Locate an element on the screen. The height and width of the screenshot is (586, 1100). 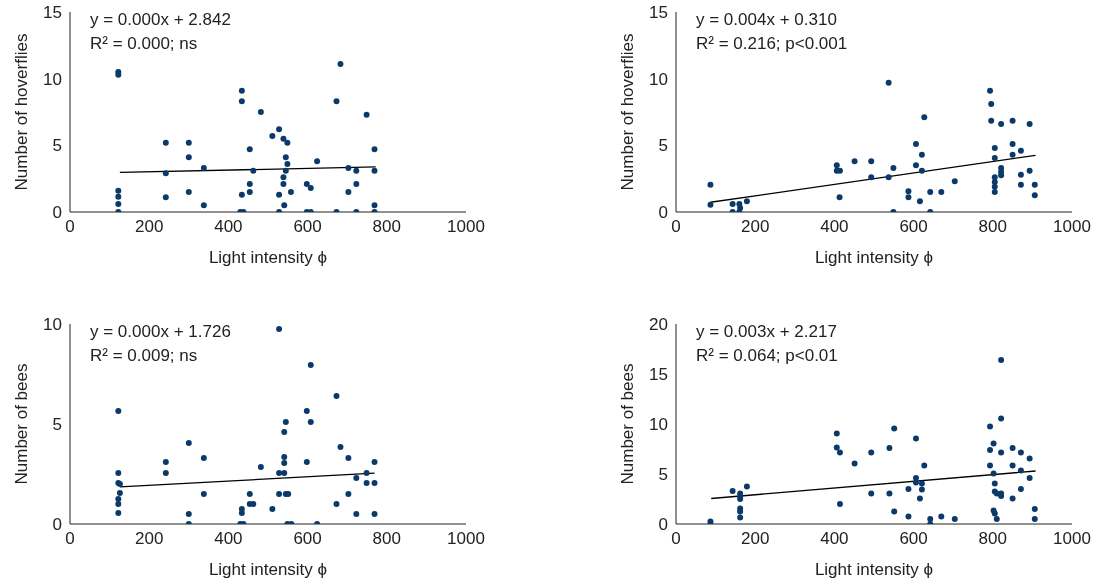
annotation: R² = 0.000; ns is located at coordinates (144, 44).